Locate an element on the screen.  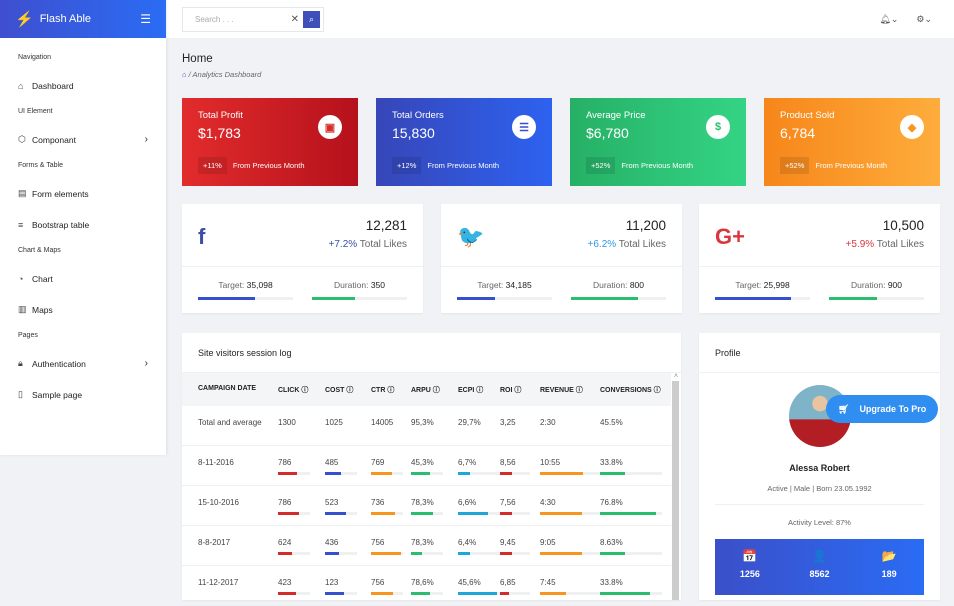
search-input: Search . . . is located at coordinates (214, 19).